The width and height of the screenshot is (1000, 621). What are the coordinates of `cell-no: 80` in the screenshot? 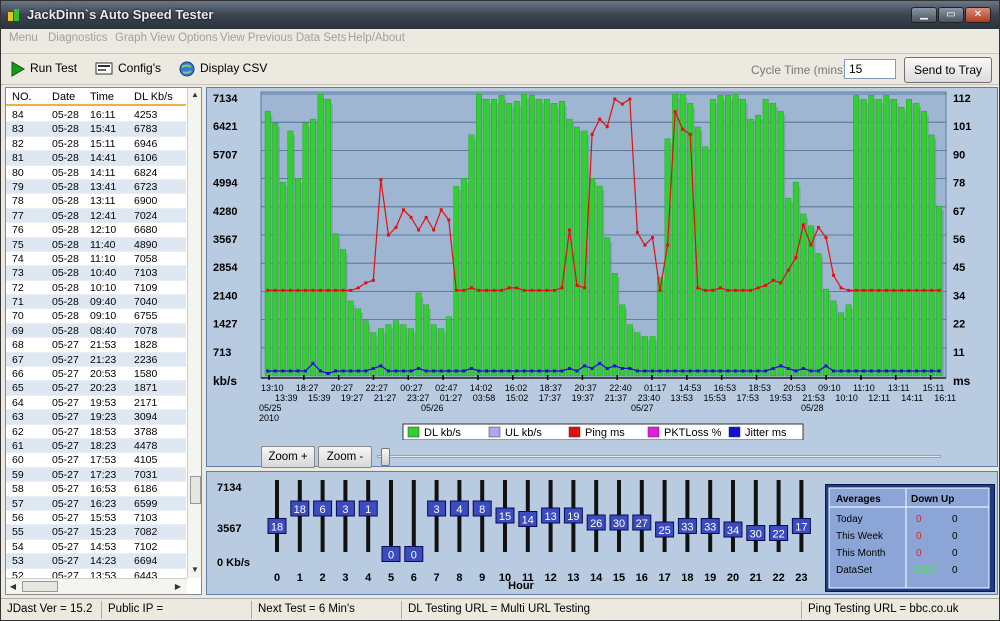 It's located at (18, 172).